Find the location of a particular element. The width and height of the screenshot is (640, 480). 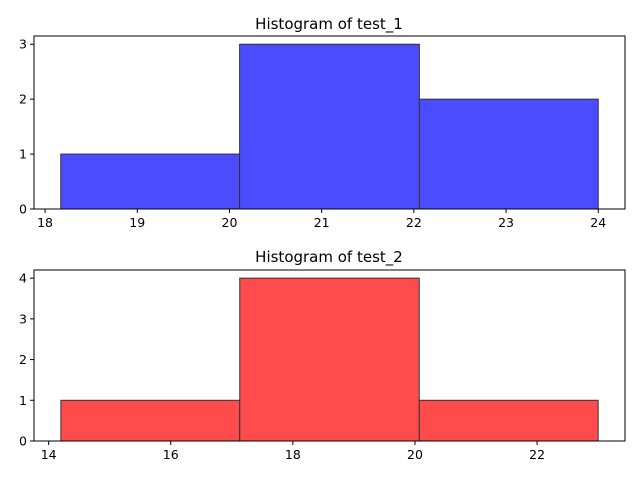

y-axis: 0 1 2 3 4 is located at coordinates (26, 360).